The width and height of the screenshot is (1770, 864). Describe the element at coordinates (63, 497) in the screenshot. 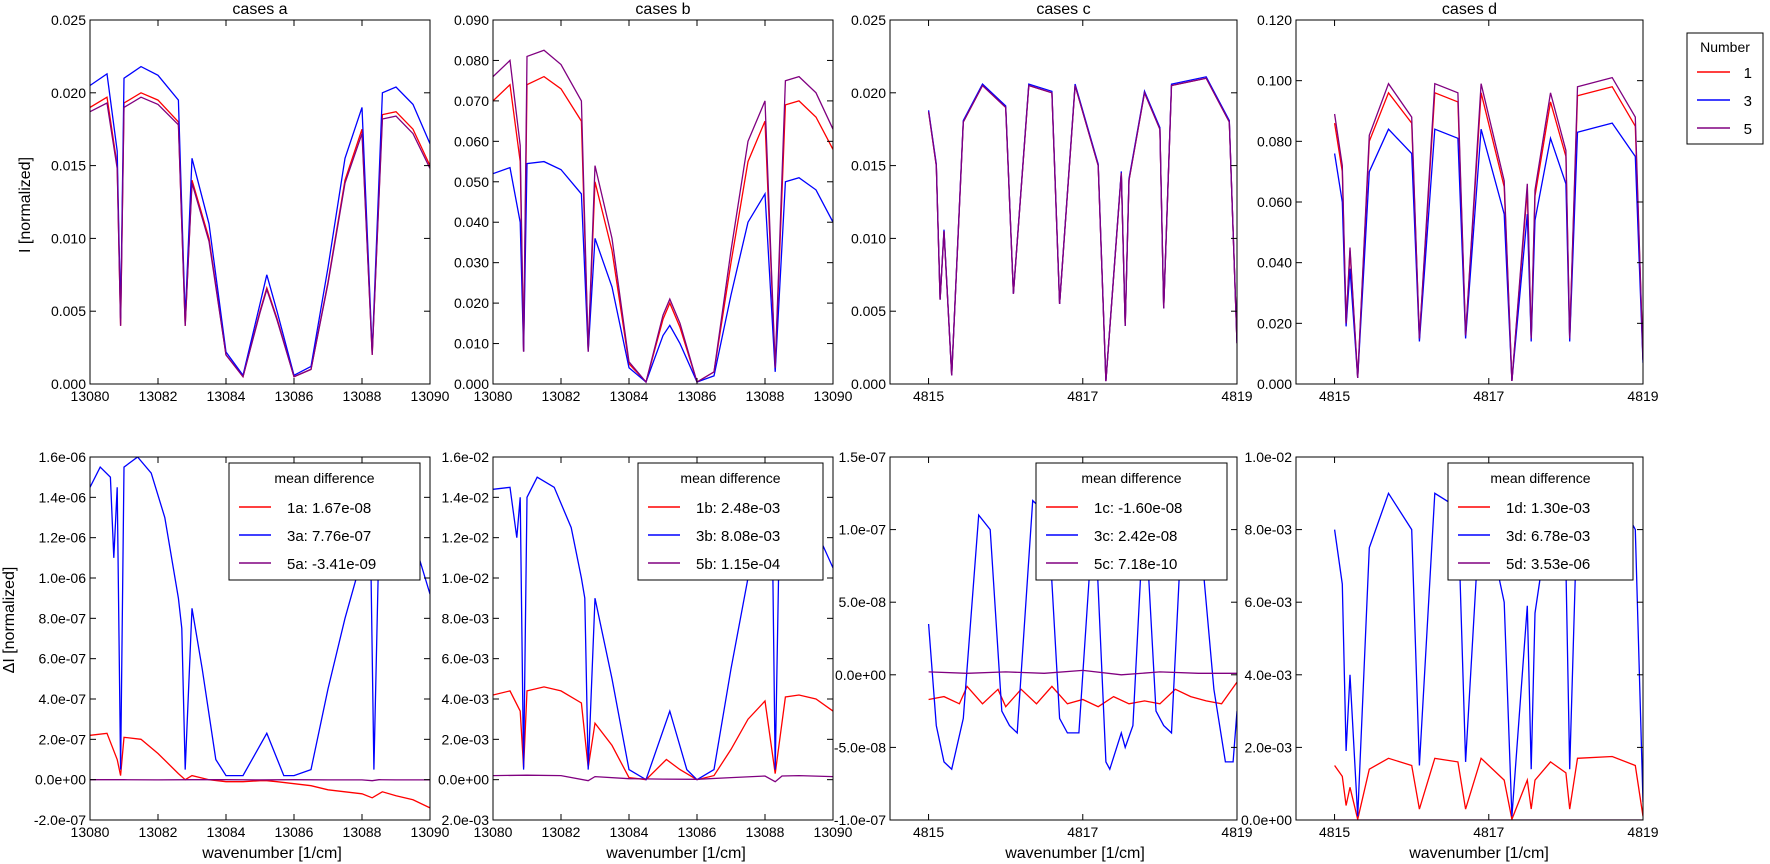

I see `y-tick-label-bottom-a: 1.4e-06` at that location.